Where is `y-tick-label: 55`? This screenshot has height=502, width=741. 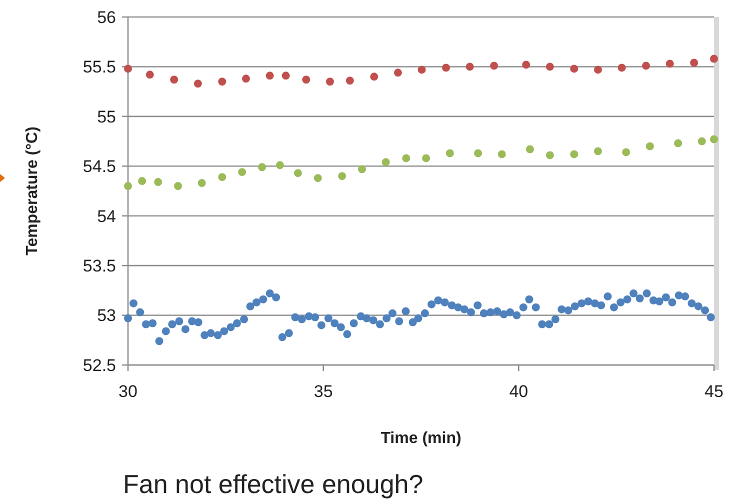
y-tick-label: 55 is located at coordinates (106, 116).